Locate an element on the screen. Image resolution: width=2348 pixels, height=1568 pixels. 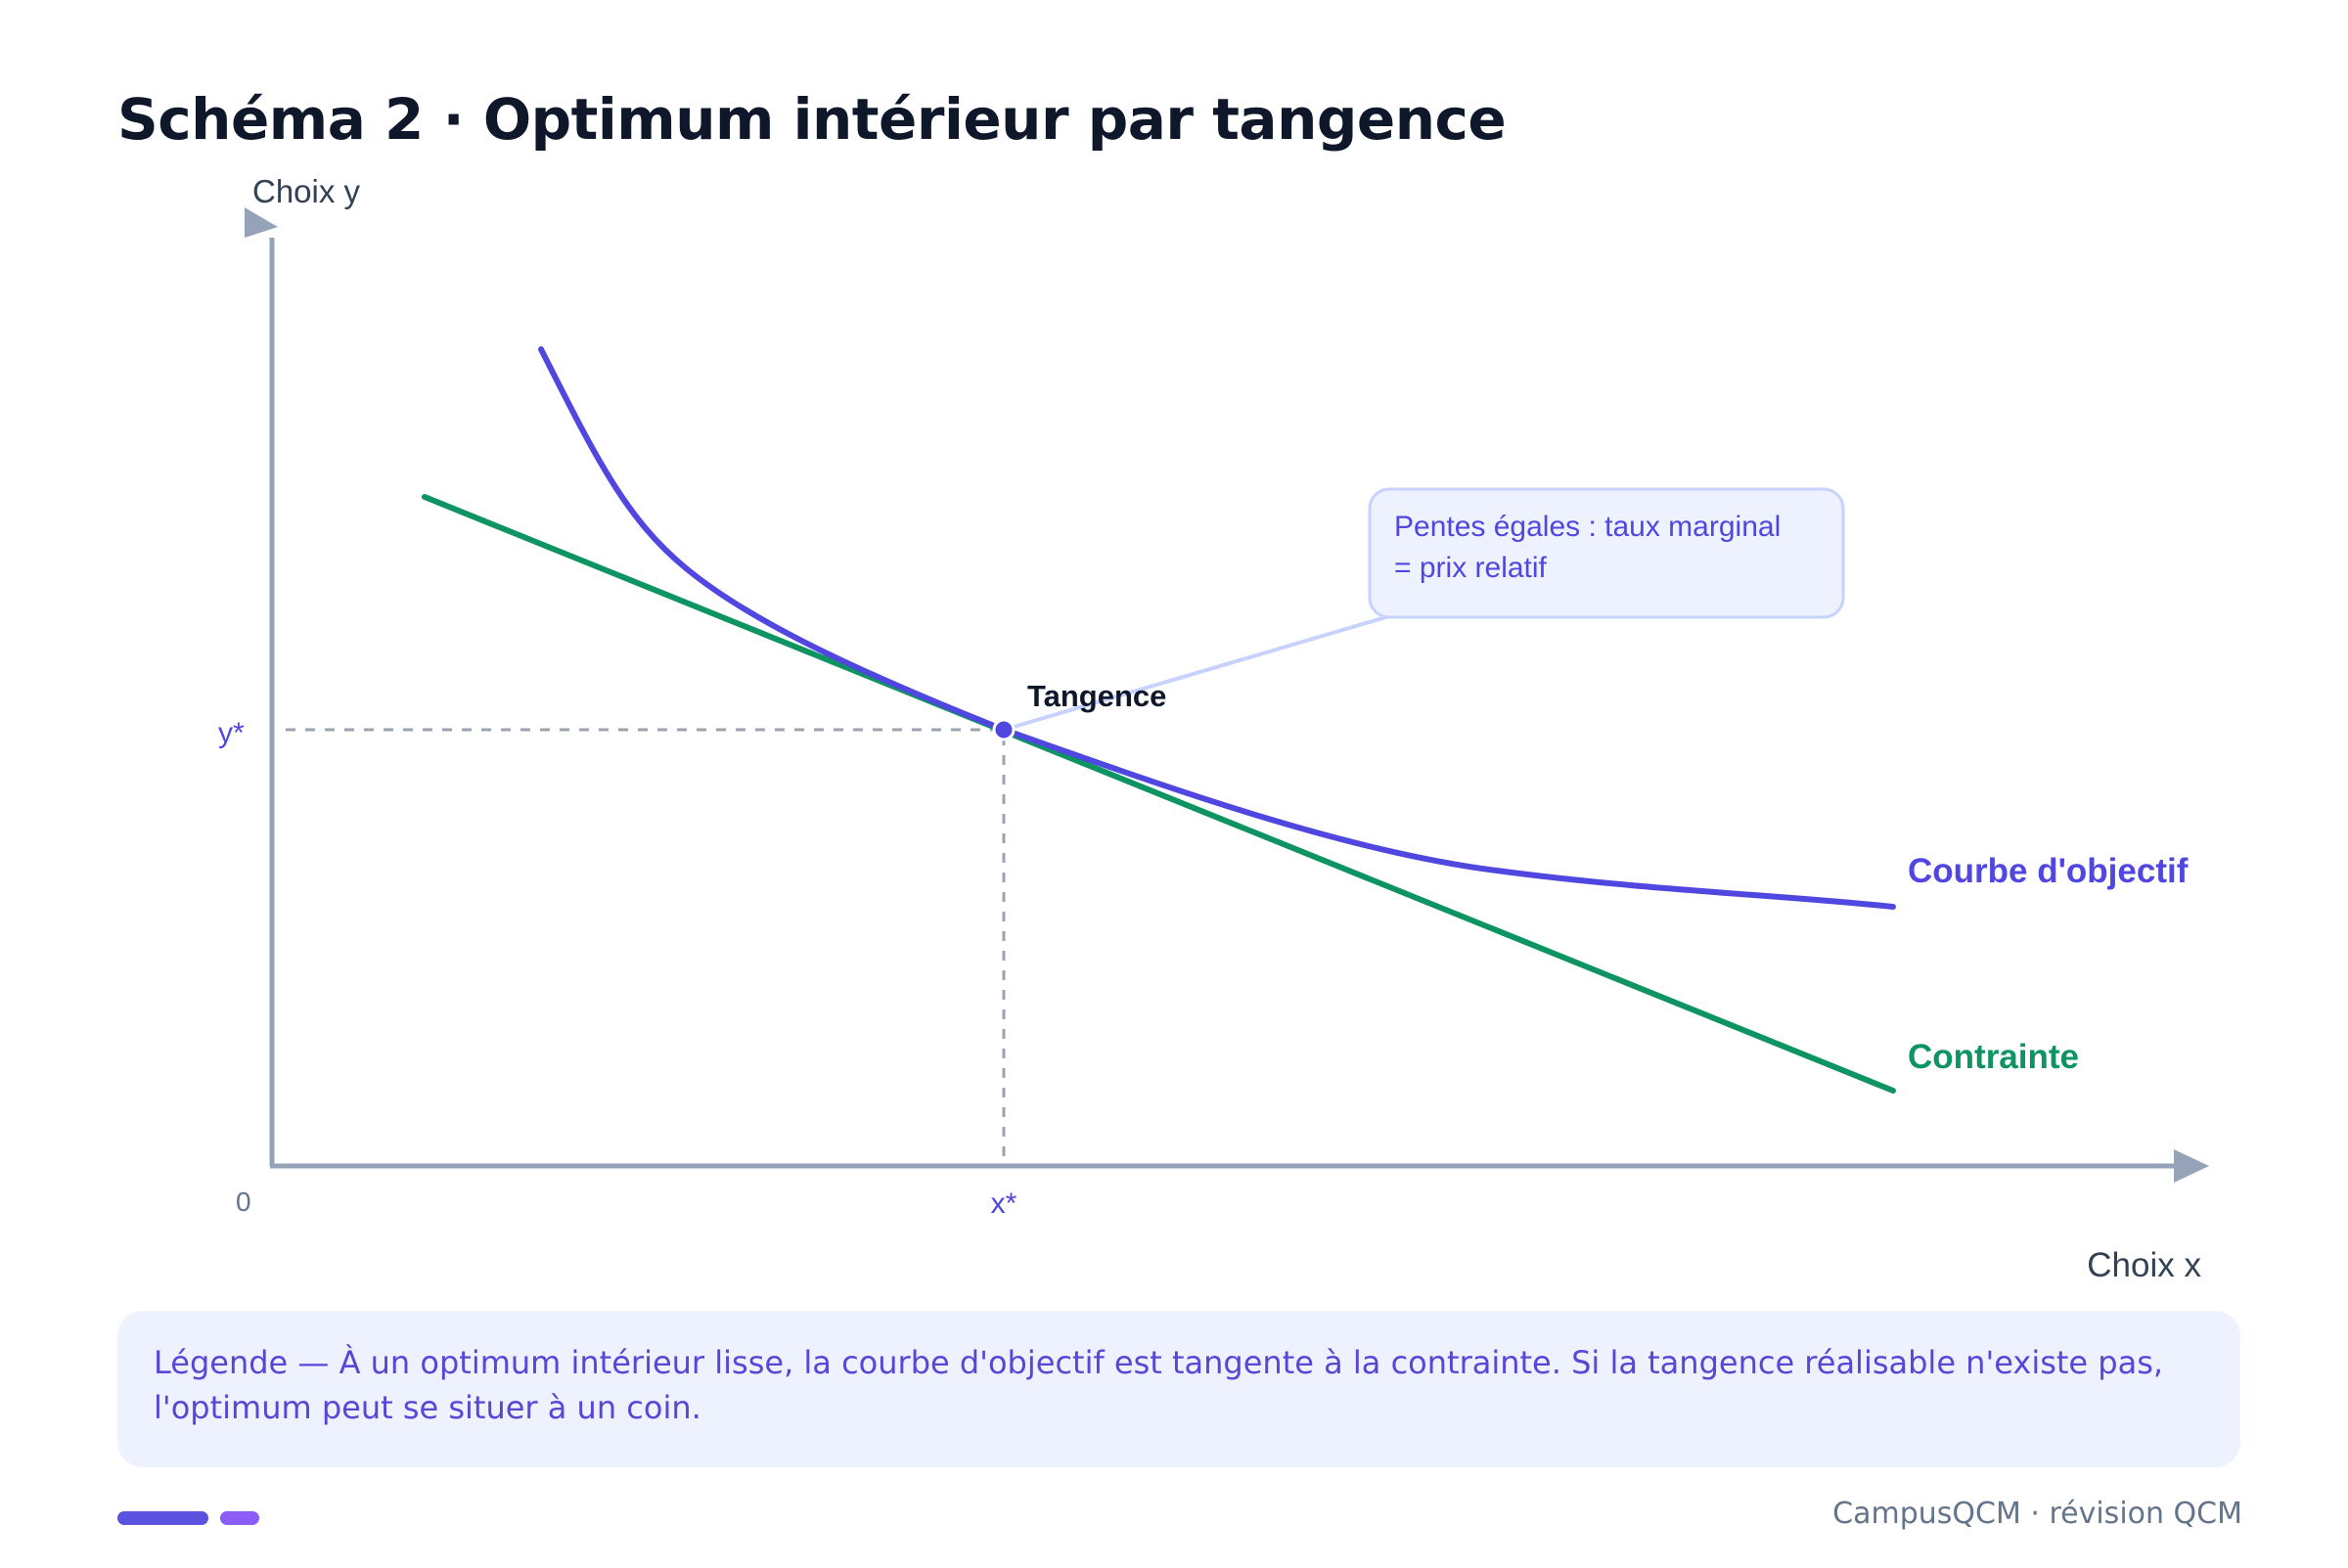
y-axis-label: Choix y is located at coordinates (306, 191).